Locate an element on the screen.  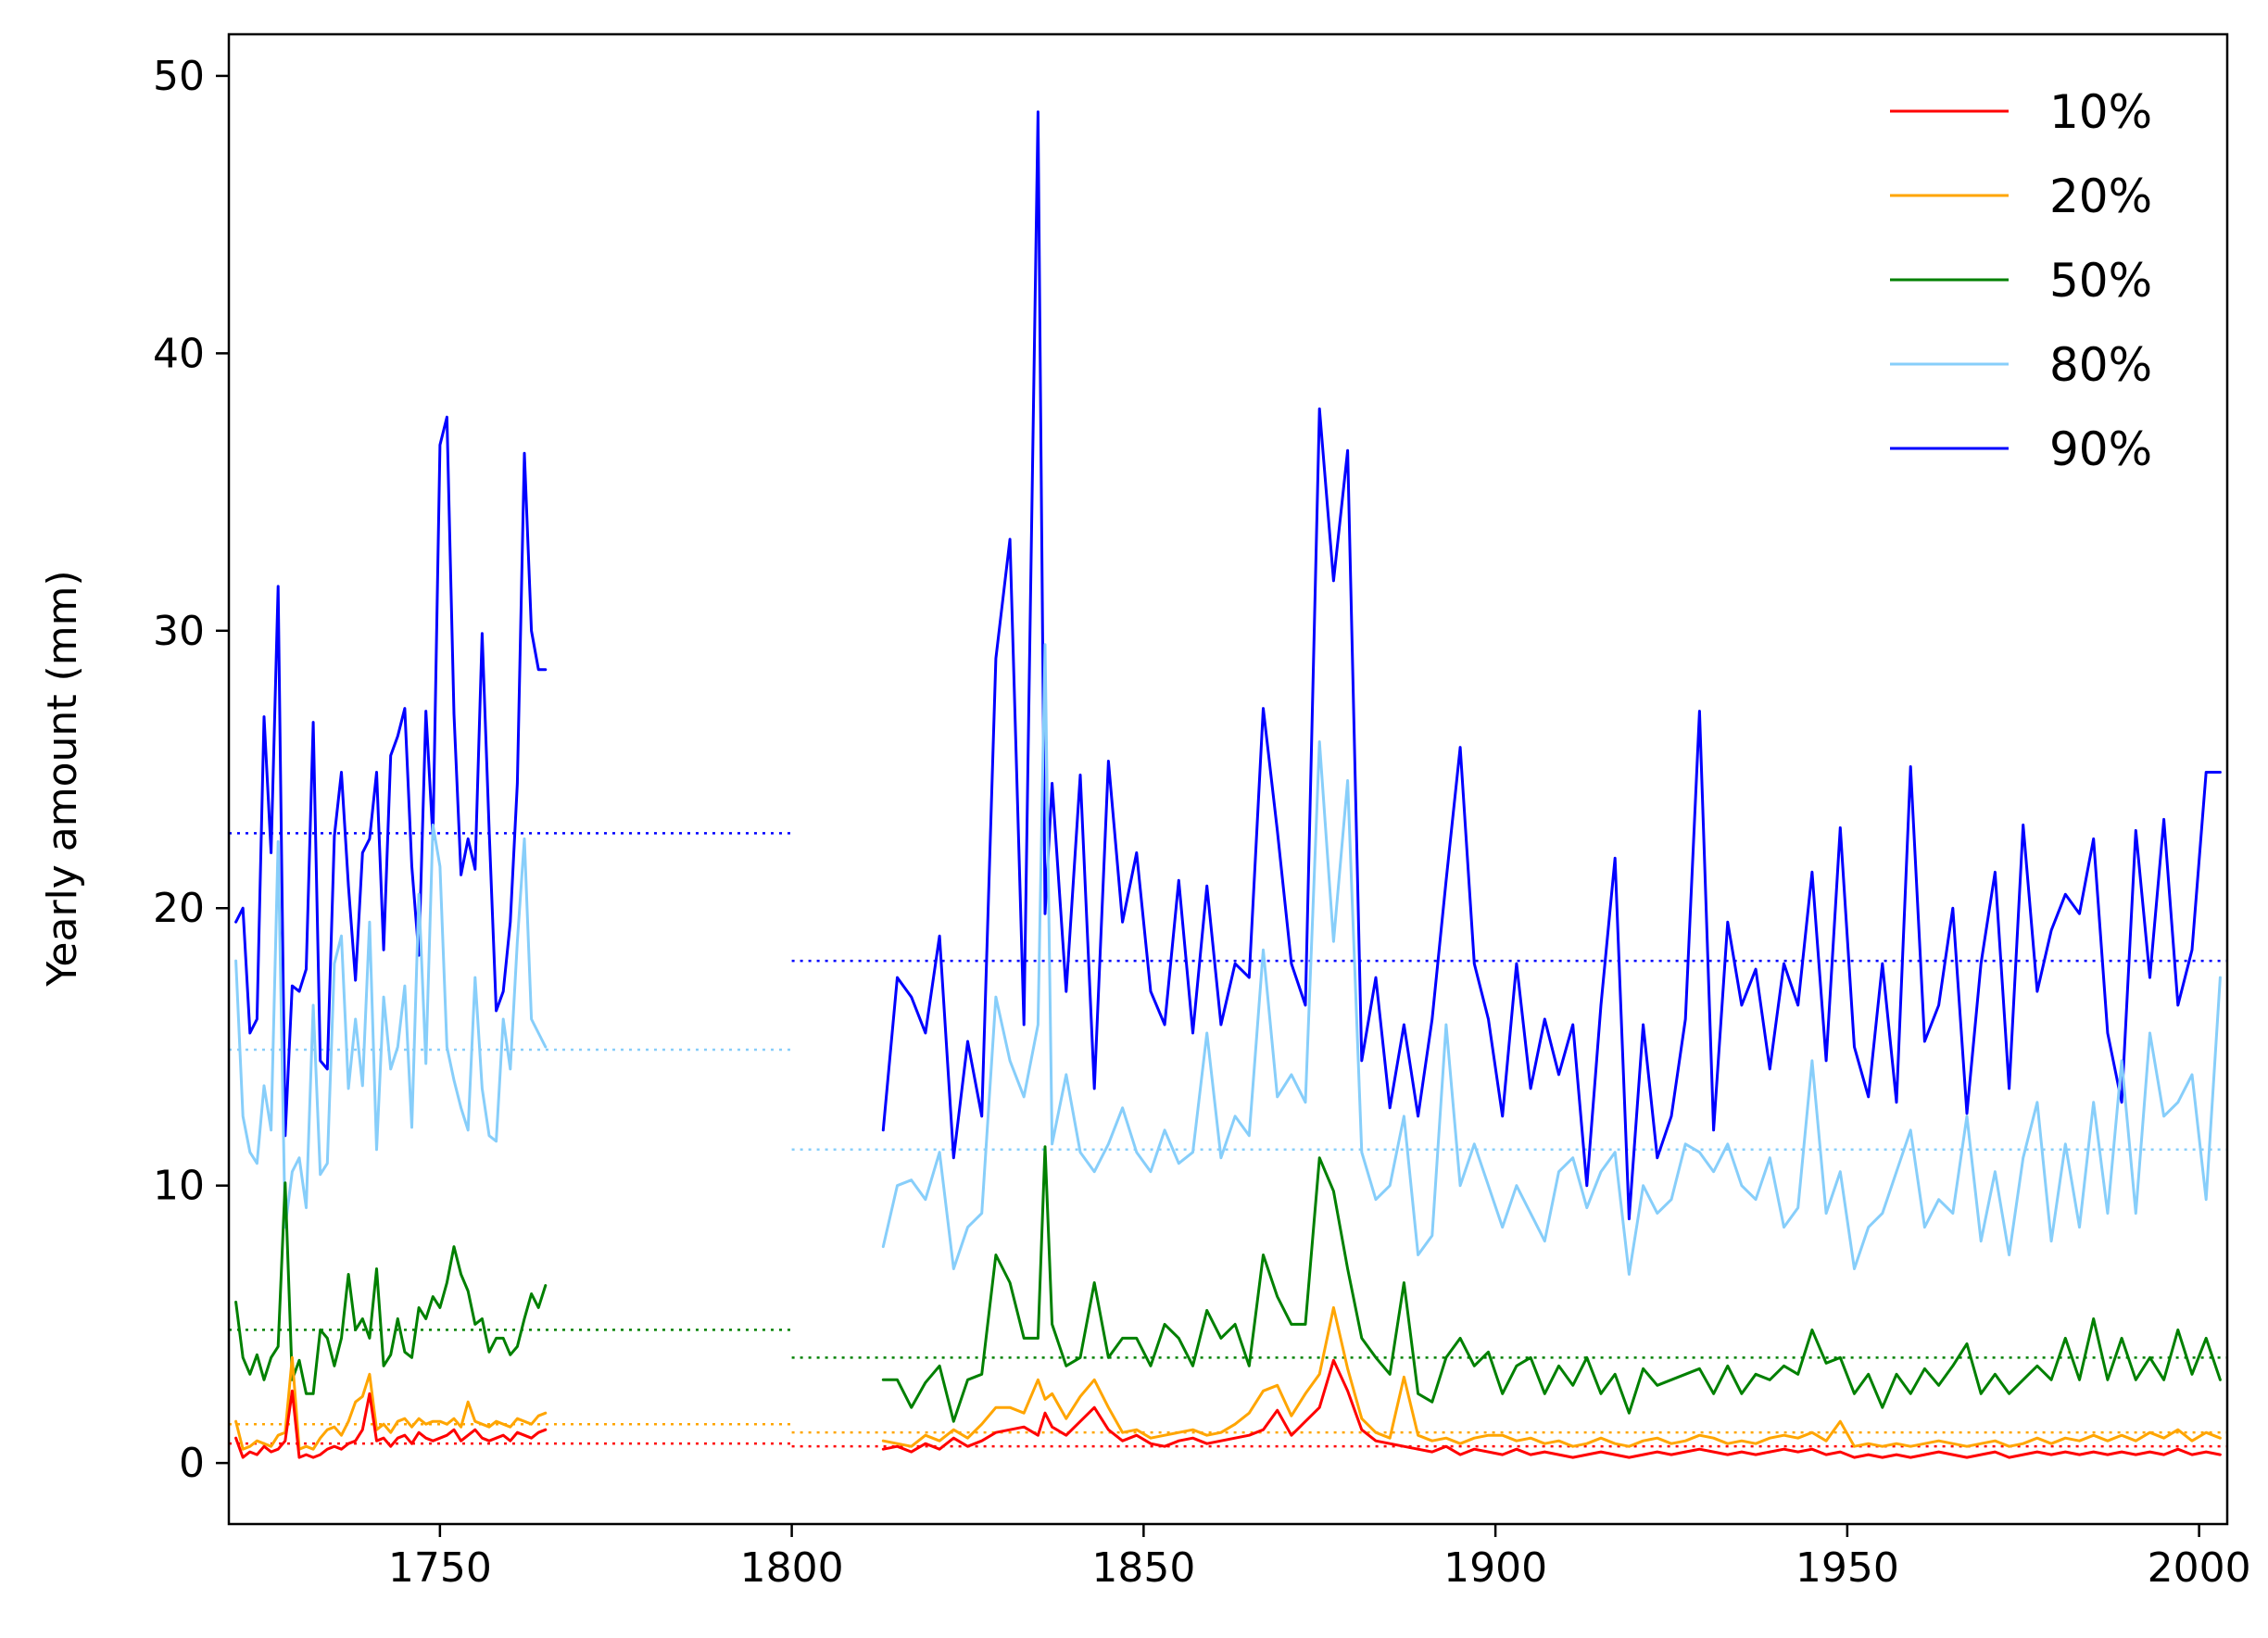
legend-label-10pct: 10% is located at coordinates (2100, 112).